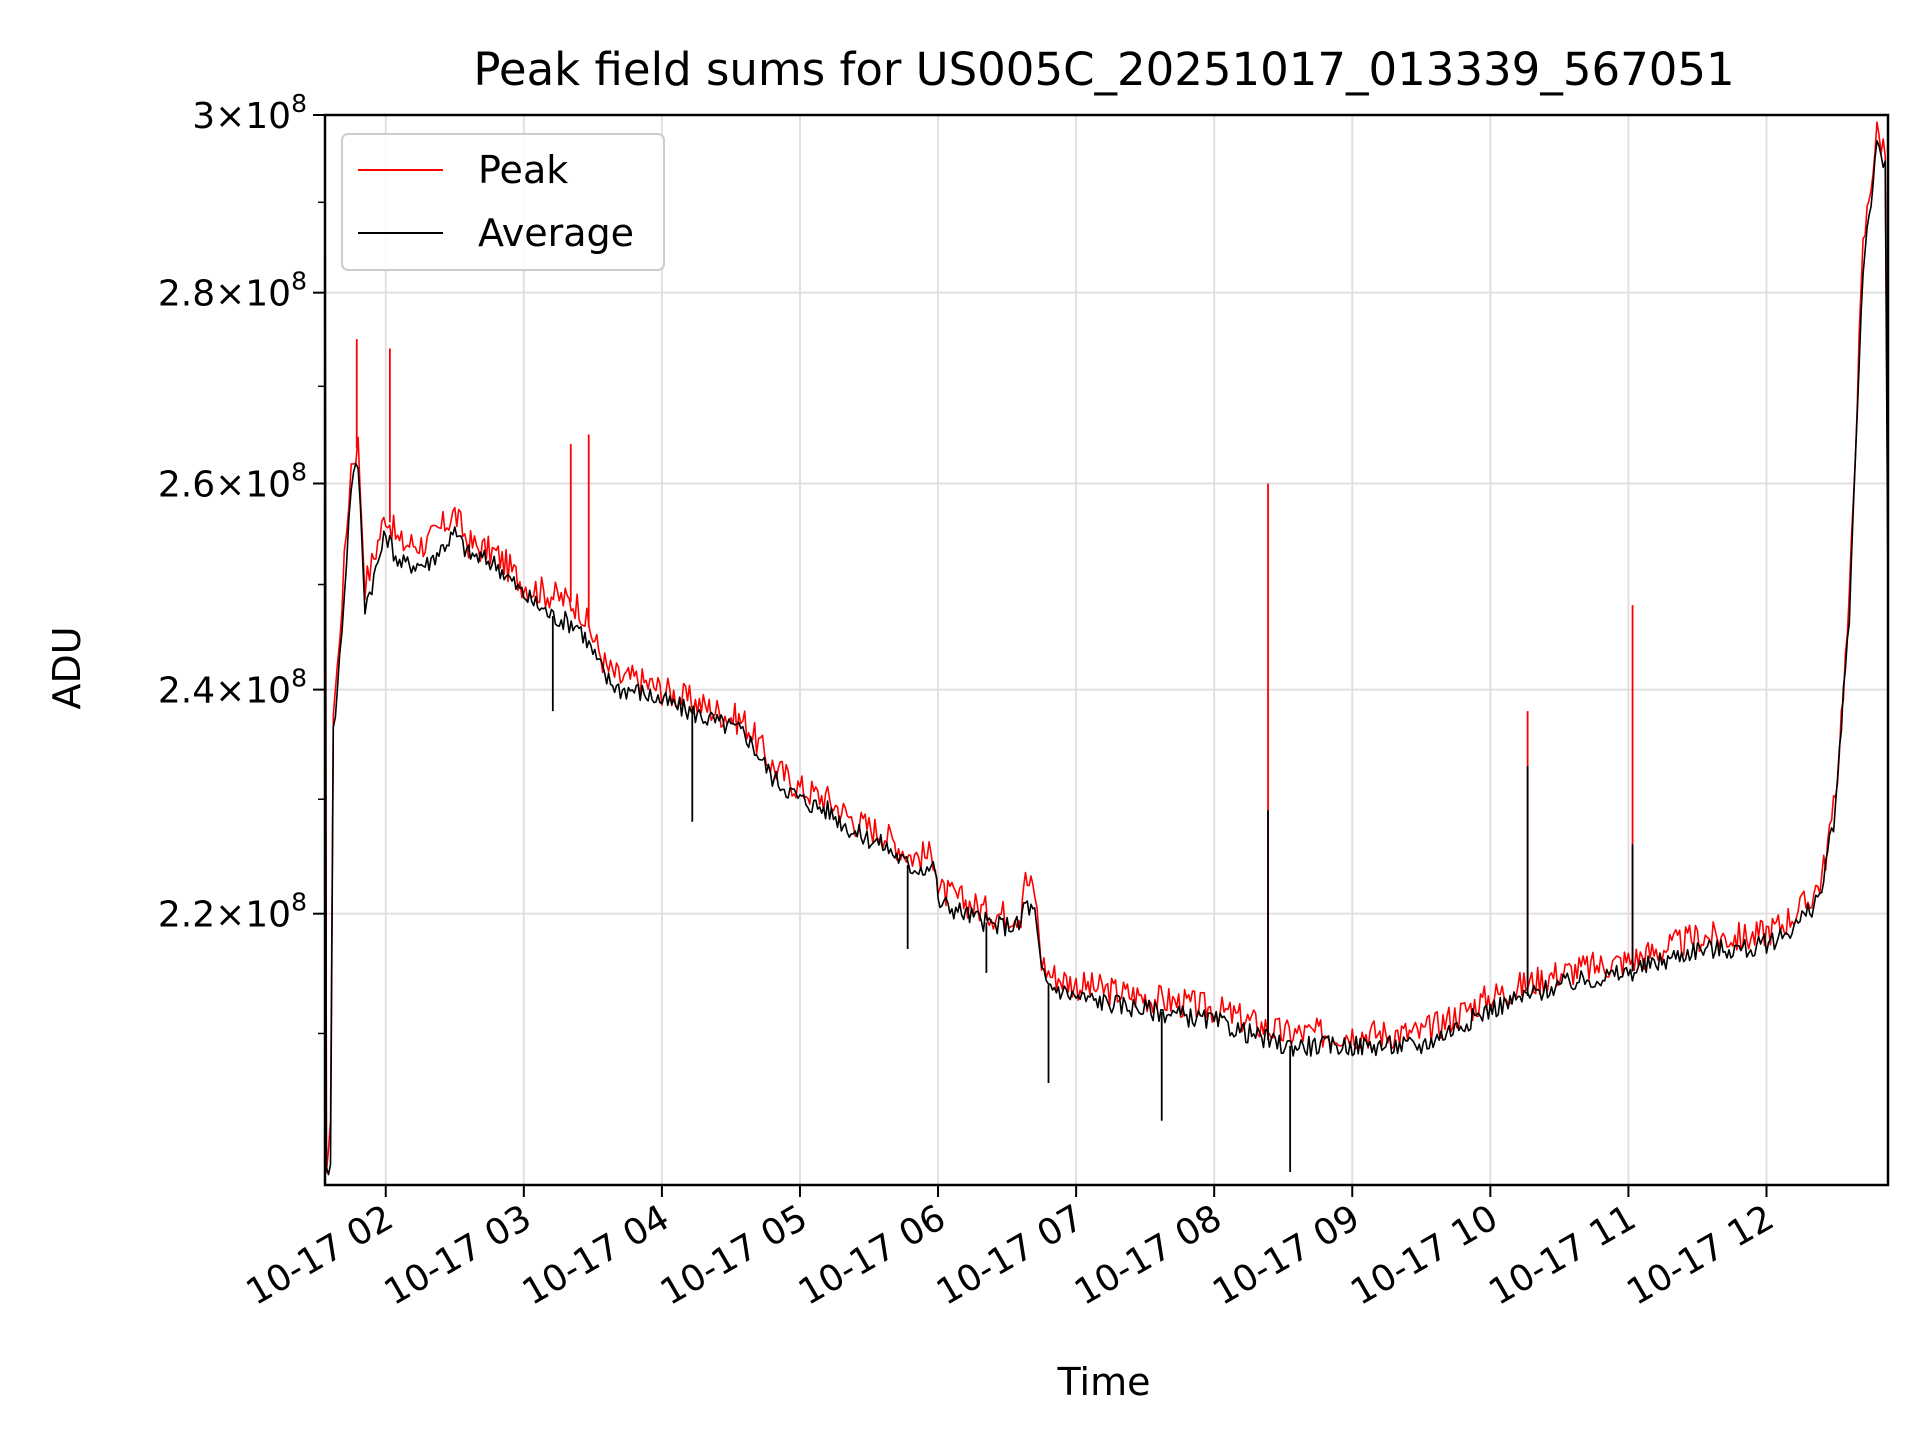 Image resolution: width=1920 pixels, height=1440 pixels. What do you see at coordinates (224, 915) in the screenshot?
I see `y-tick-mantissa: 2.2×10` at bounding box center [224, 915].